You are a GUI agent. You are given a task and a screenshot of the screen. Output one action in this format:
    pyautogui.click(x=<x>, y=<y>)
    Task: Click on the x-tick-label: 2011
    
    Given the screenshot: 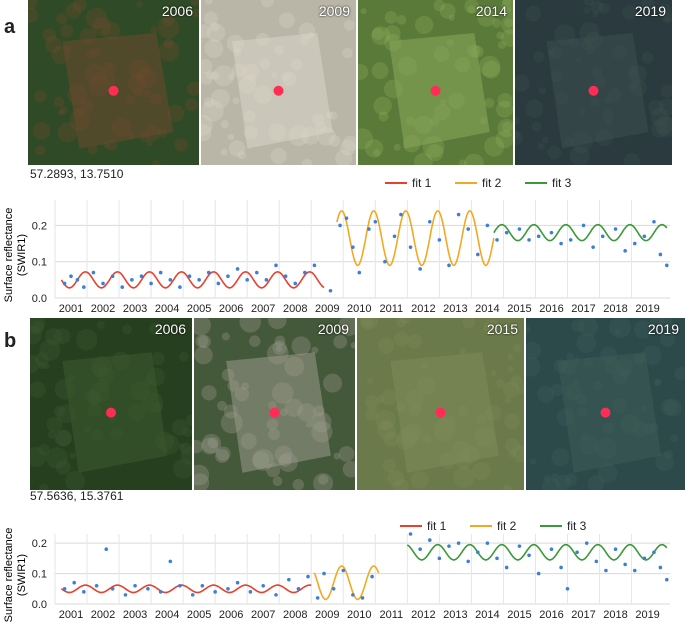 What is the action you would take?
    pyautogui.click(x=392, y=309)
    